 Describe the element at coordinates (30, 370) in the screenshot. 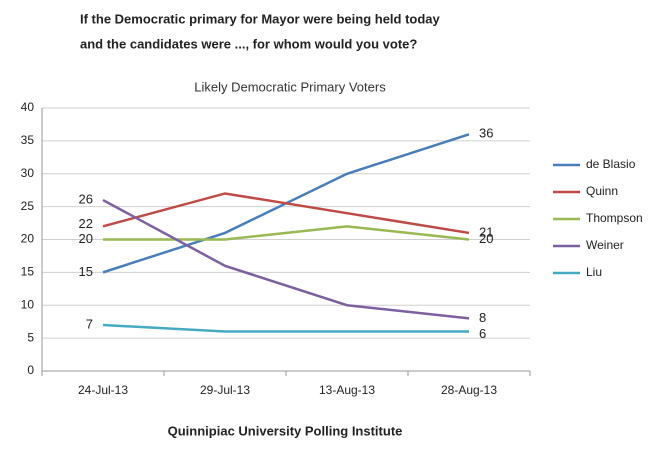

I see `y-tick-label: 0` at that location.